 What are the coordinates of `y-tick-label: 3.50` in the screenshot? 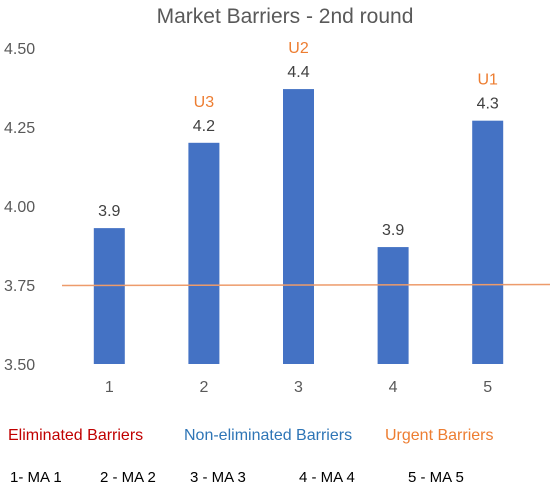 It's located at (19, 365).